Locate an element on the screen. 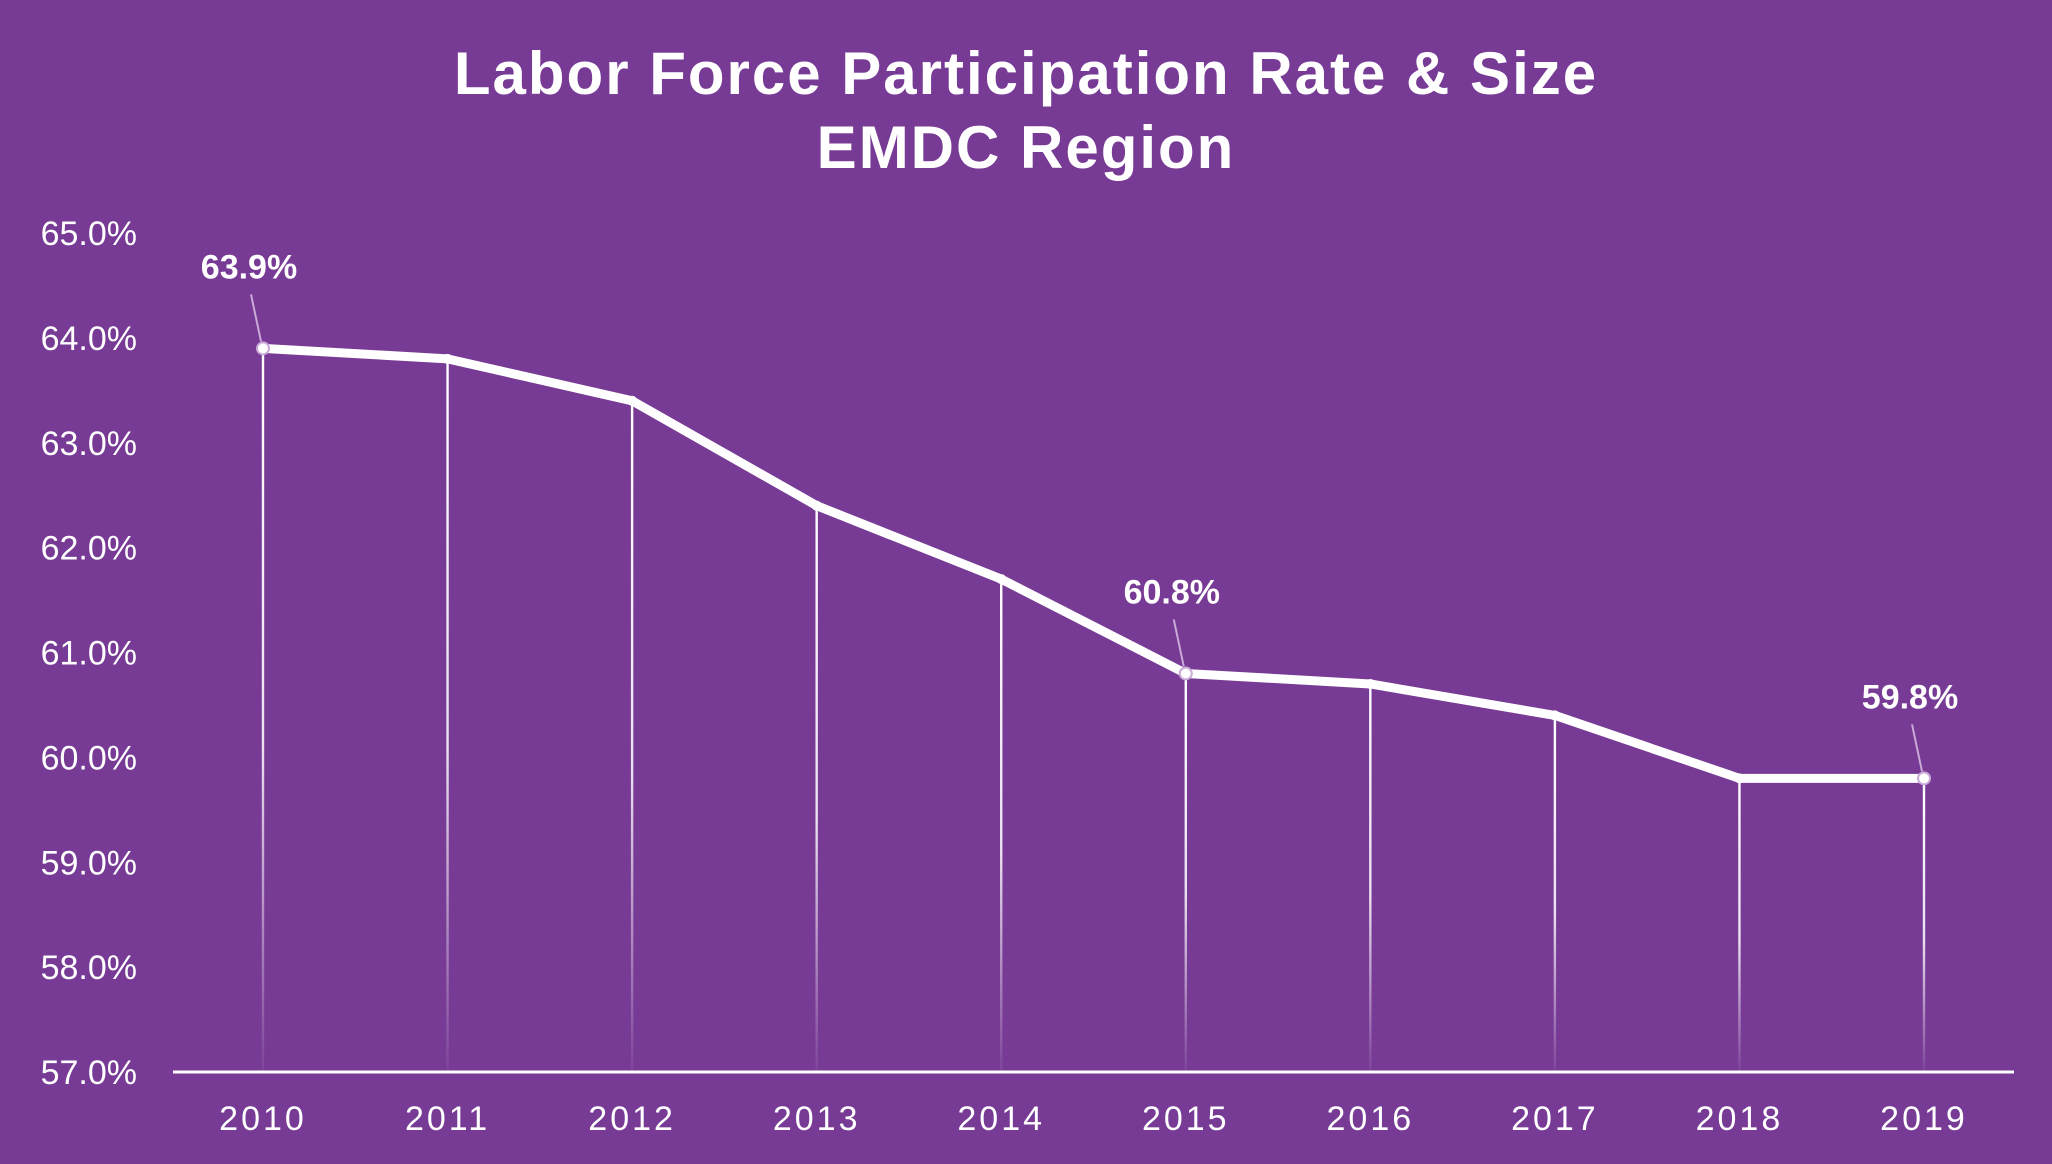  y-tick-label: 59.0% is located at coordinates (89, 863).